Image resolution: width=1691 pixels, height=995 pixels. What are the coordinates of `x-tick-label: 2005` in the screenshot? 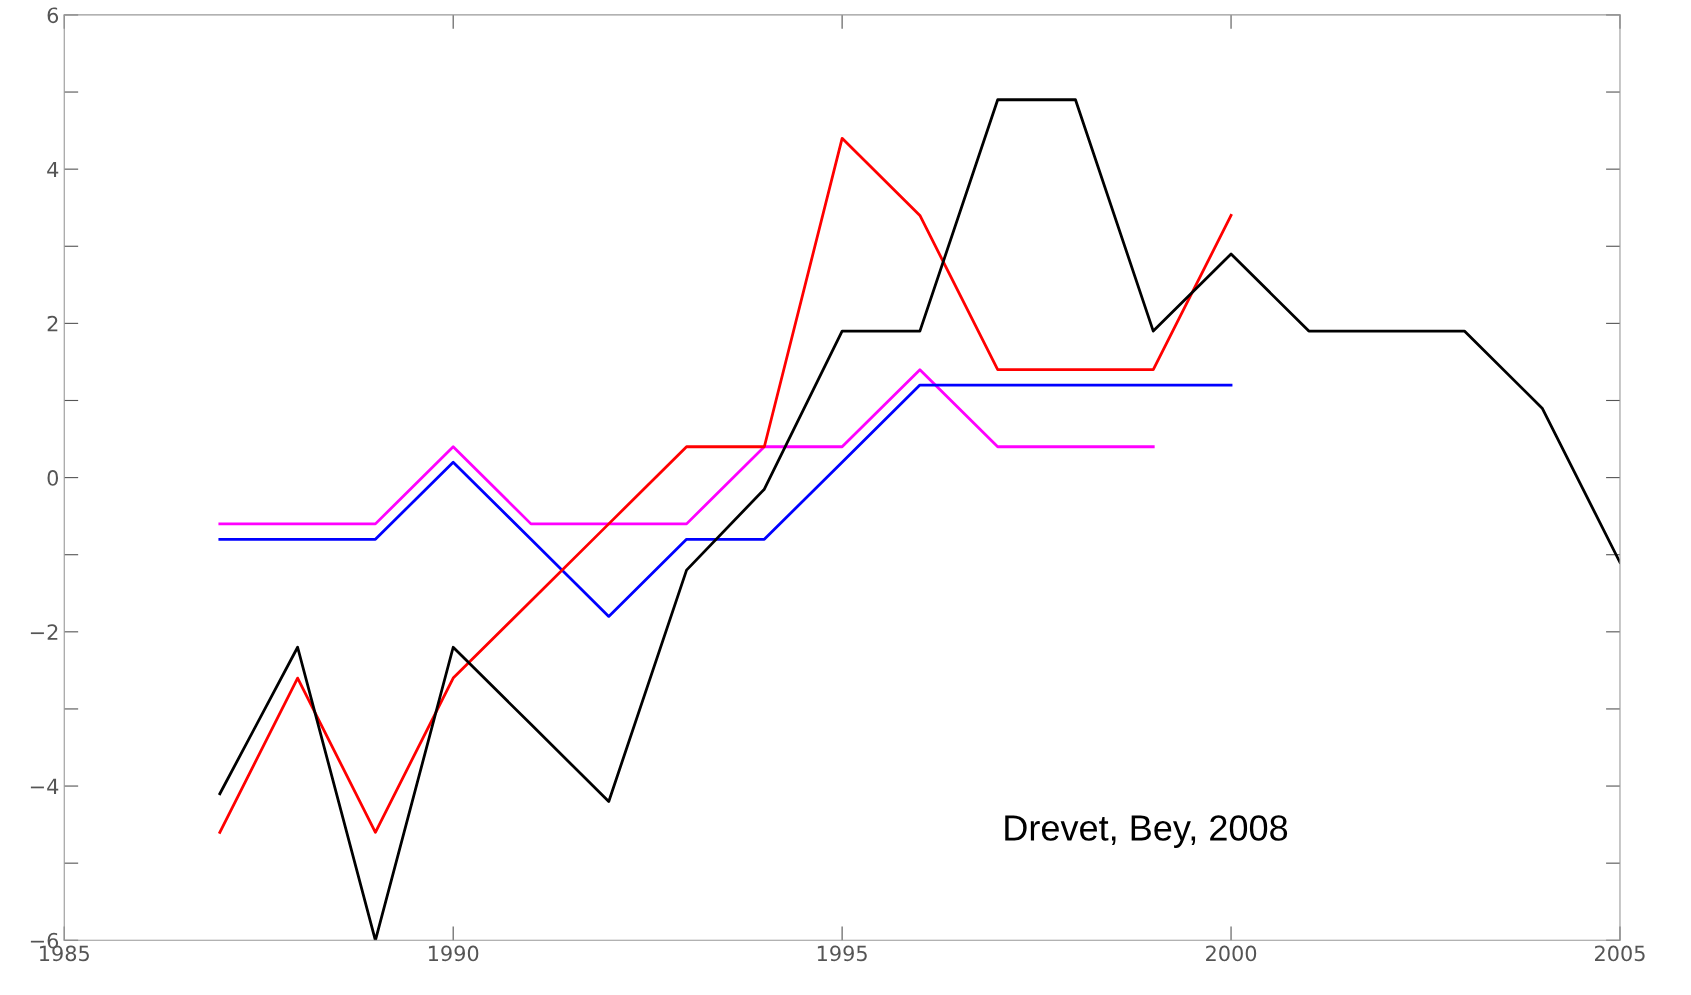 It's located at (1619, 953).